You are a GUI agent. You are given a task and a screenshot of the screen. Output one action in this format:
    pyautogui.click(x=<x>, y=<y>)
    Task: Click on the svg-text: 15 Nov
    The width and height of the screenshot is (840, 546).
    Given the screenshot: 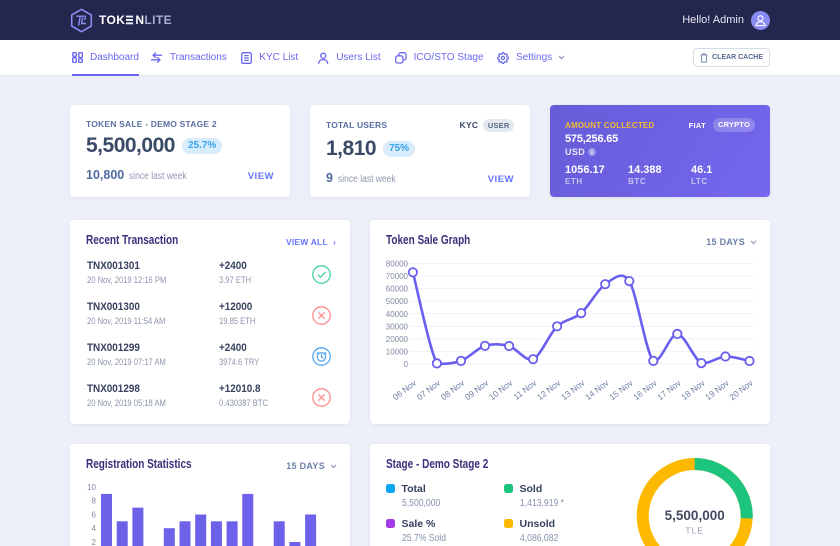 What is the action you would take?
    pyautogui.click(x=621, y=389)
    